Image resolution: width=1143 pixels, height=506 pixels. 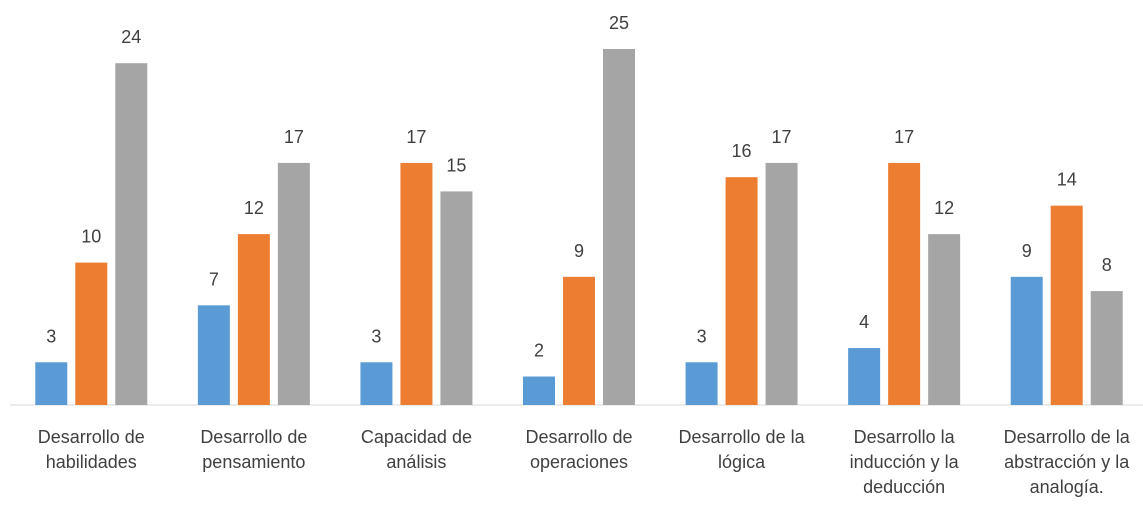 What do you see at coordinates (456, 165) in the screenshot?
I see `value-label: 15` at bounding box center [456, 165].